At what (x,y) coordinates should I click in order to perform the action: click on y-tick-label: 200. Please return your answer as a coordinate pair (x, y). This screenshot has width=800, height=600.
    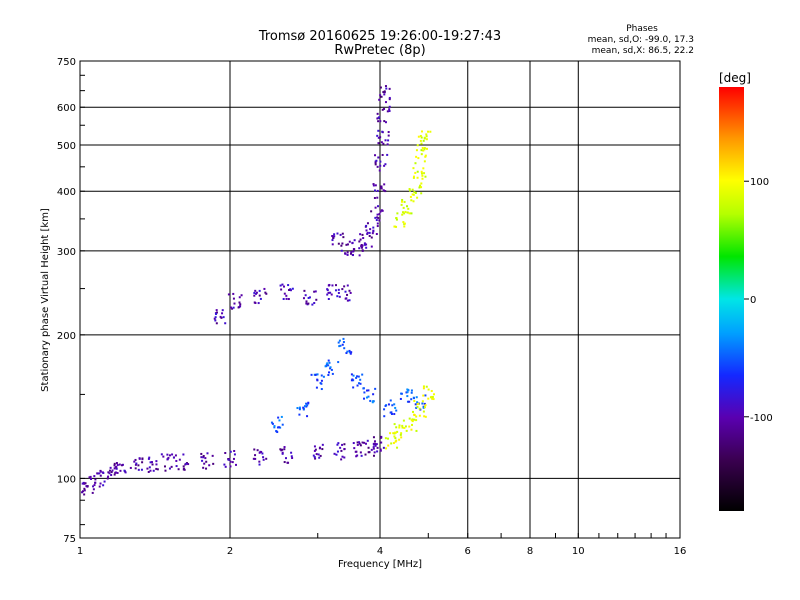
    Looking at the image, I should click on (66, 336).